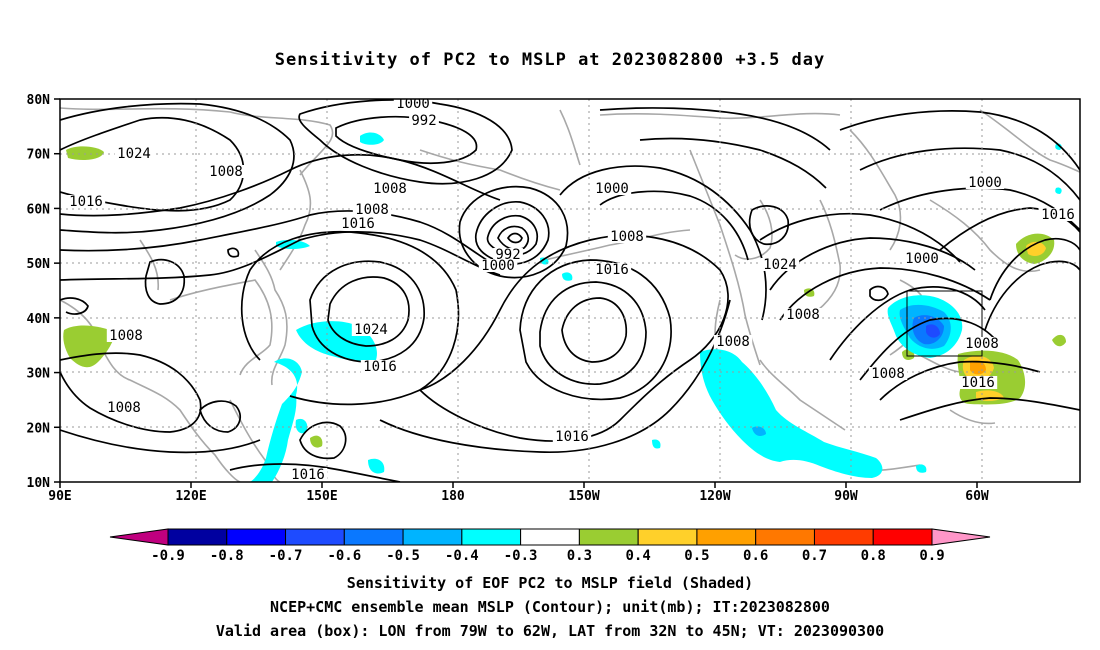  Describe the element at coordinates (39, 100) in the screenshot. I see `lat-tick-label: 80N` at that location.